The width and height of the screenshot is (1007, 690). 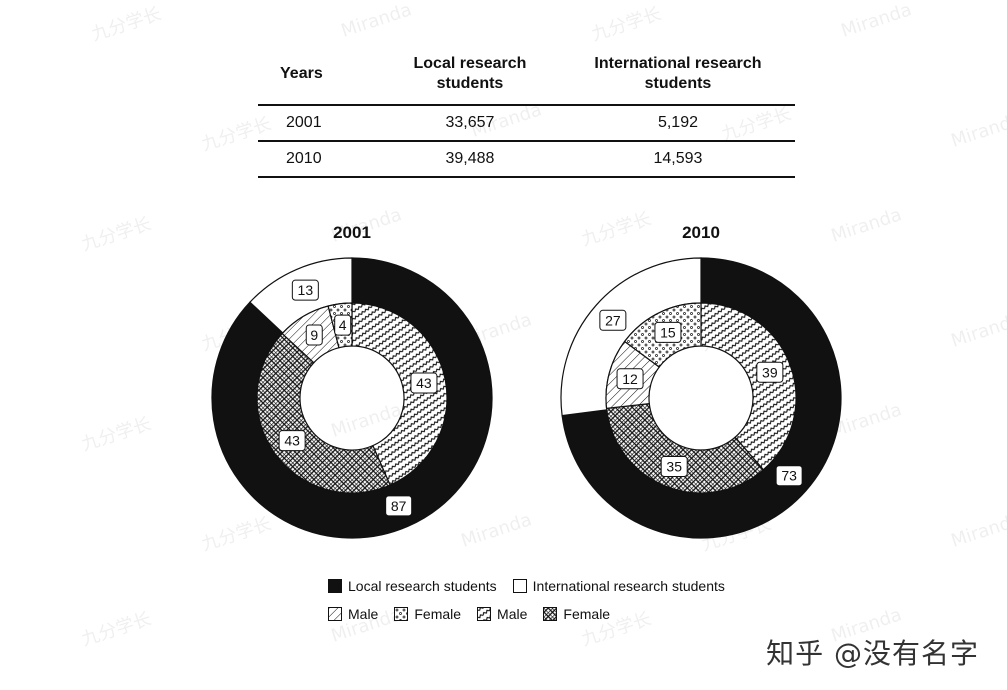 I want to click on chart-title: 2001, so click(x=352, y=232).